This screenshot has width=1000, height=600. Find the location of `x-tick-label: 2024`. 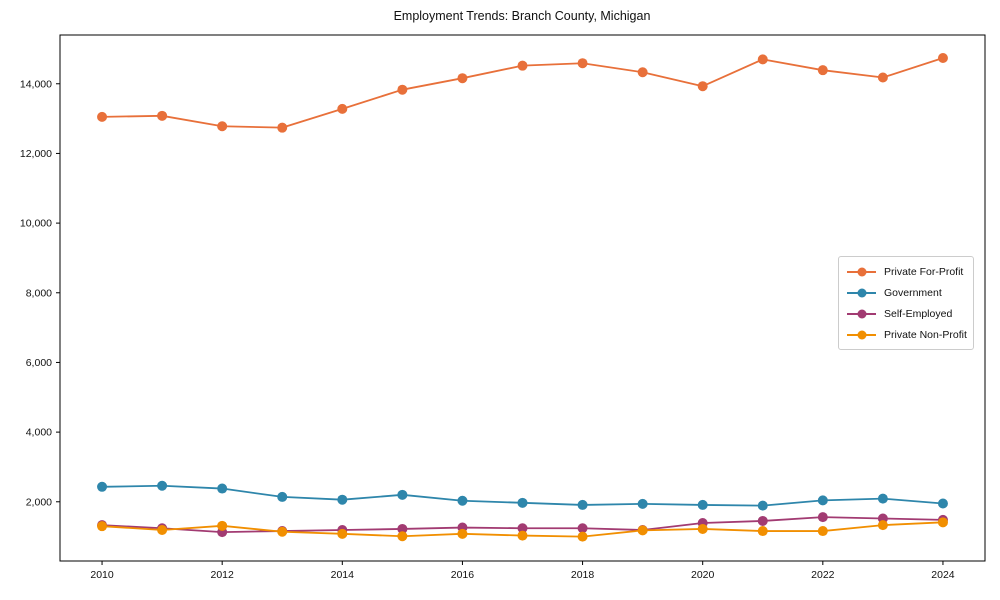

x-tick-label: 2024 is located at coordinates (943, 575).